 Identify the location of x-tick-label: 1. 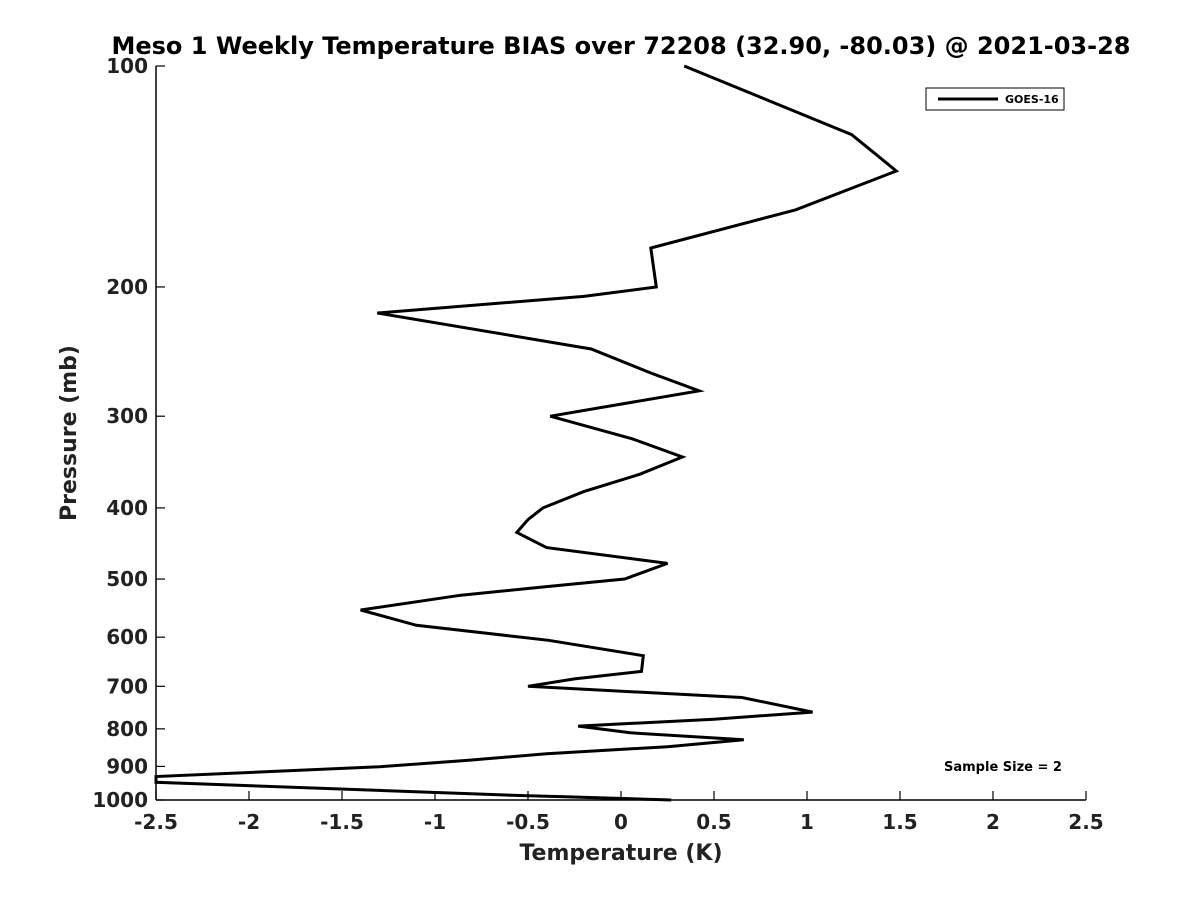
(807, 822).